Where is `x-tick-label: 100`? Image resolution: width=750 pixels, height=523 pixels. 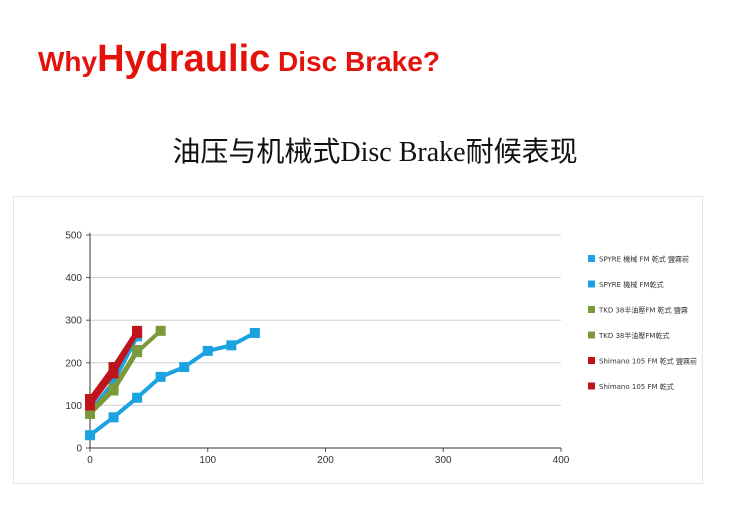
x-tick-label: 100 is located at coordinates (207, 460).